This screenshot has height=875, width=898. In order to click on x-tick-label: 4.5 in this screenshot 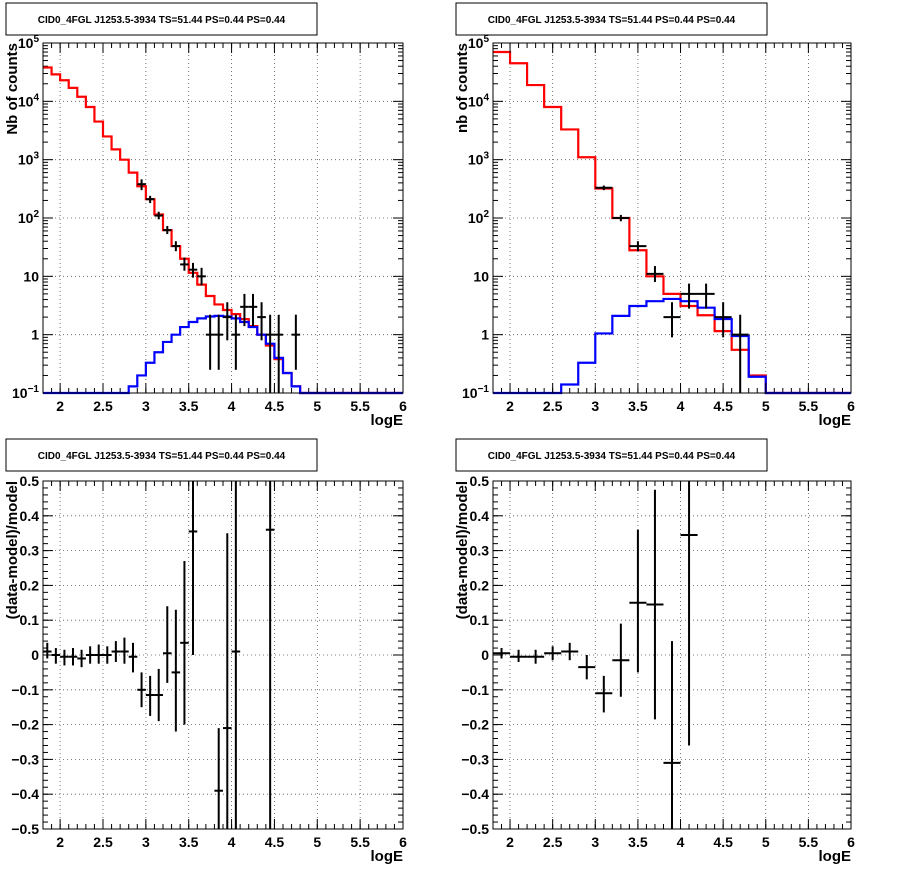, I will do `click(723, 406)`.